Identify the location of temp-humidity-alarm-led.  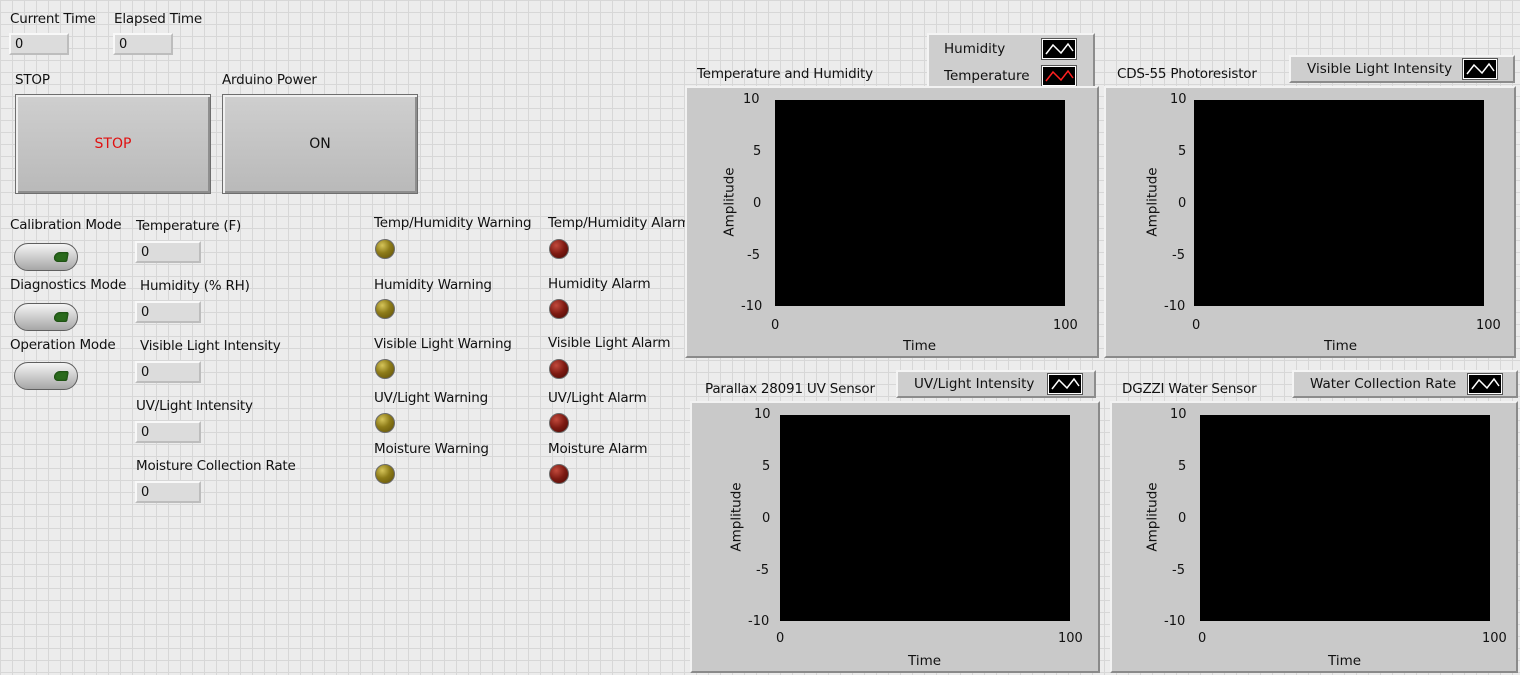
(559, 249).